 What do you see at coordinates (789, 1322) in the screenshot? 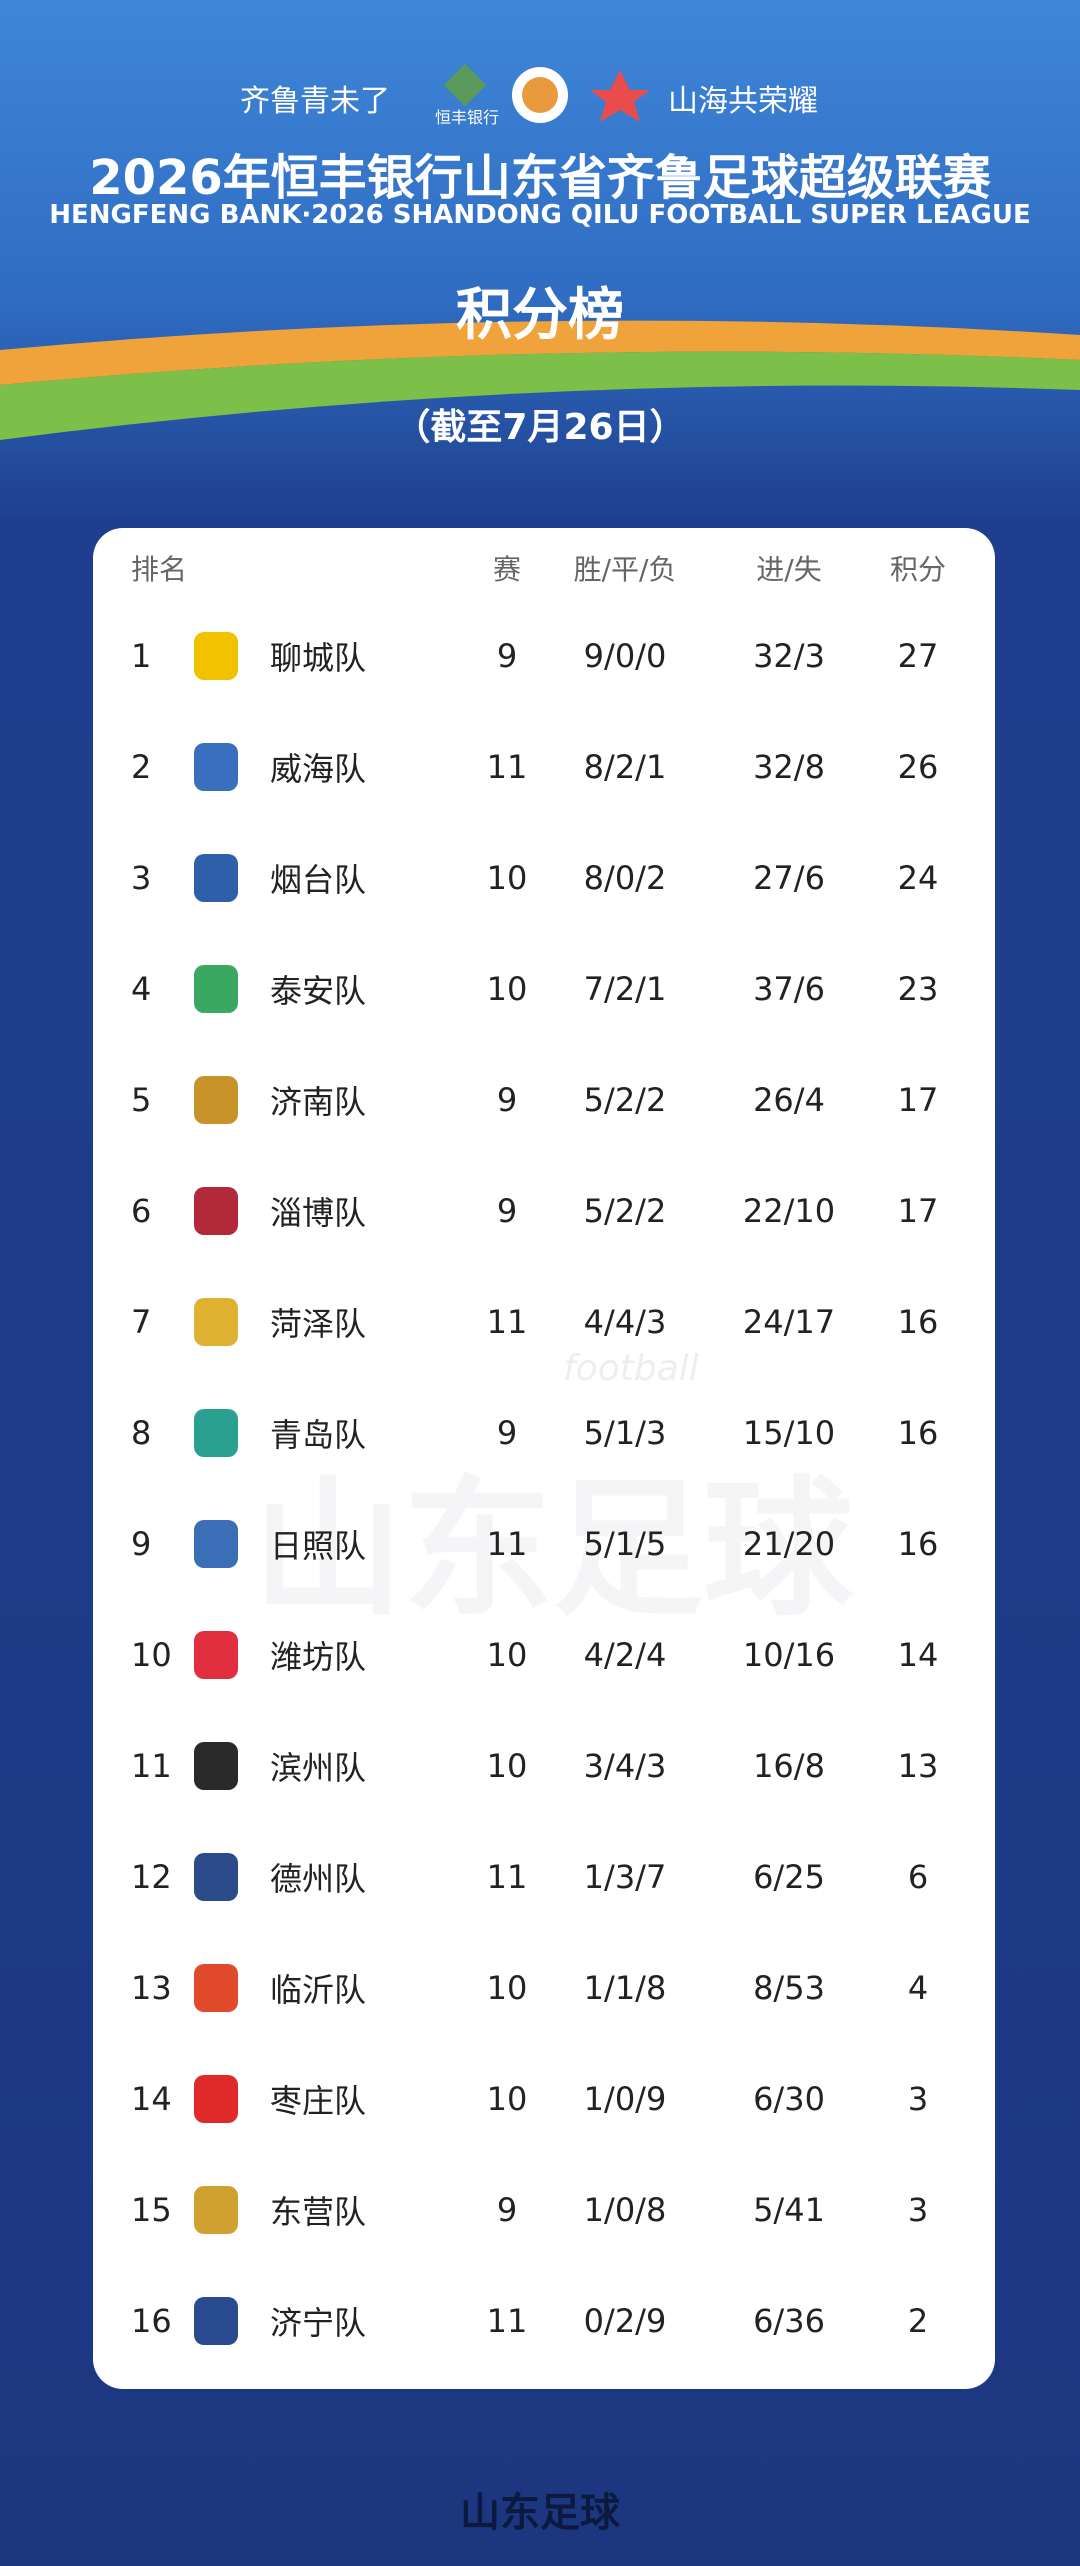
I see `goals: 24/17` at bounding box center [789, 1322].